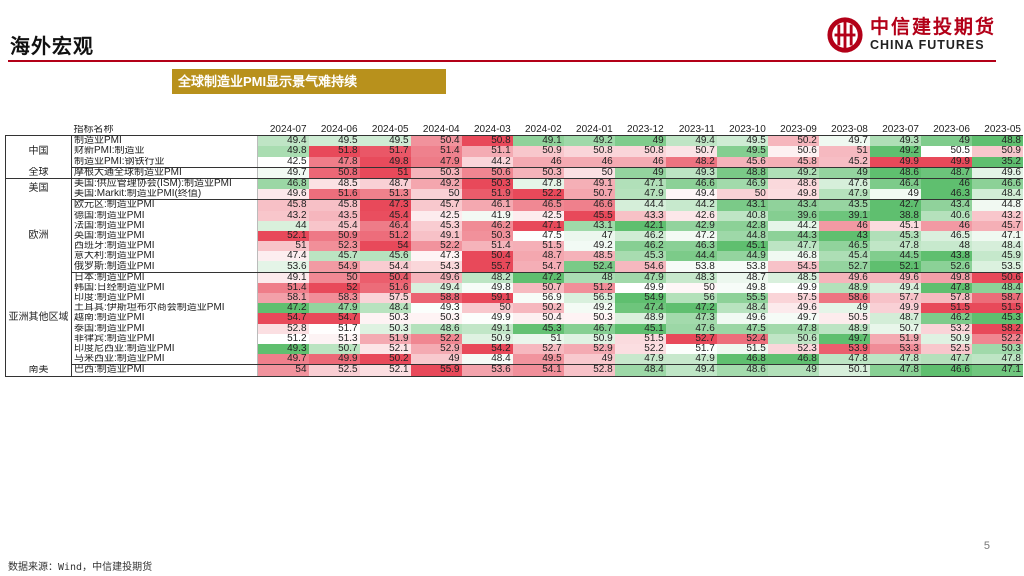 The width and height of the screenshot is (1024, 576). What do you see at coordinates (487, 256) in the screenshot?
I see `pmi-value-cell: 50.4` at bounding box center [487, 256].